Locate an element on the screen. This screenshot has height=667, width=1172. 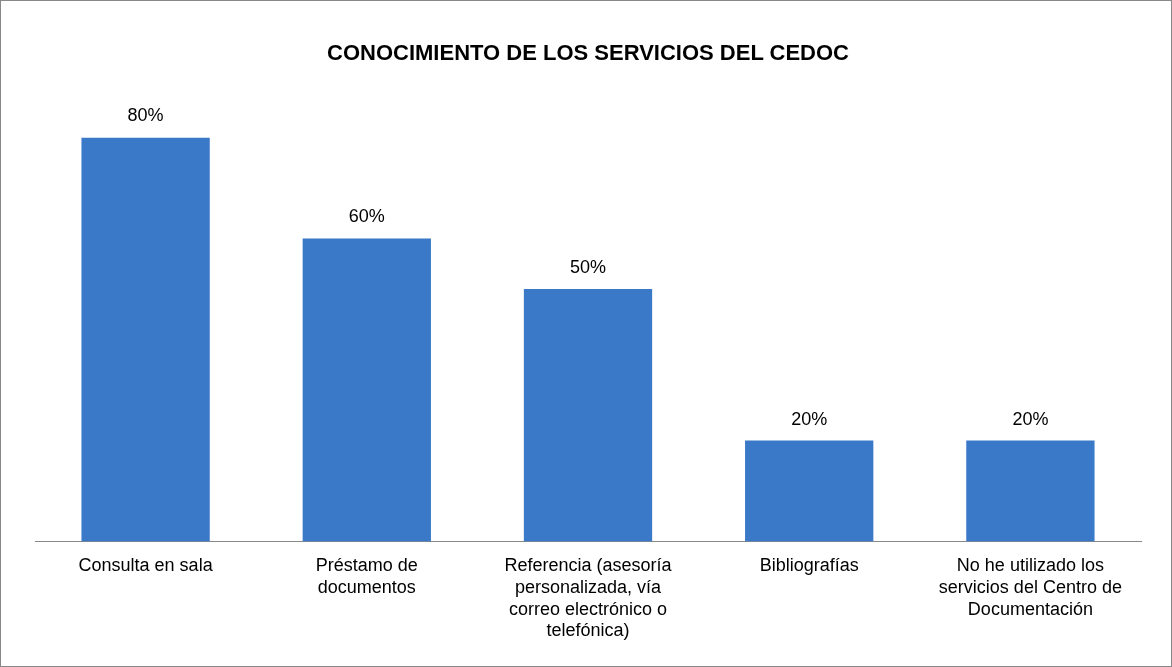
x-tick-label: Referencia (asesoría personalizada, vía correo electrónico o telefónica) is located at coordinates (588, 598).